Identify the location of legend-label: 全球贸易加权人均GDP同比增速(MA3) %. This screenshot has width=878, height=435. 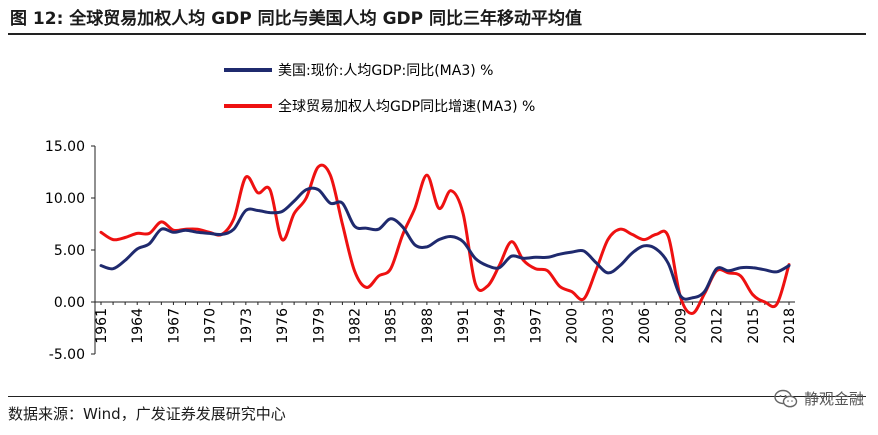
(406, 106).